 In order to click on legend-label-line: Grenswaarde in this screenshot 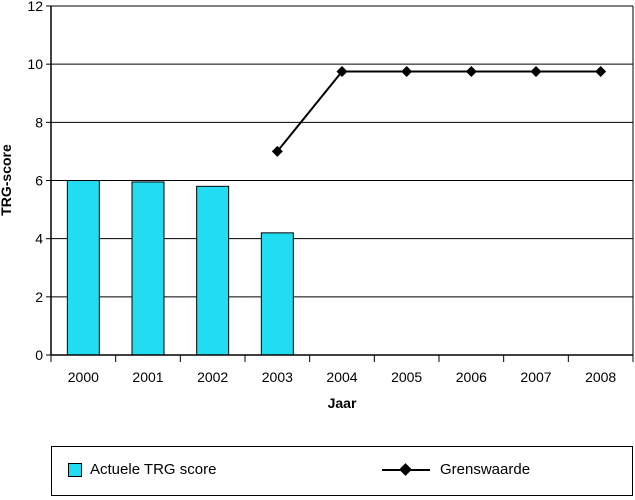, I will do `click(485, 469)`.